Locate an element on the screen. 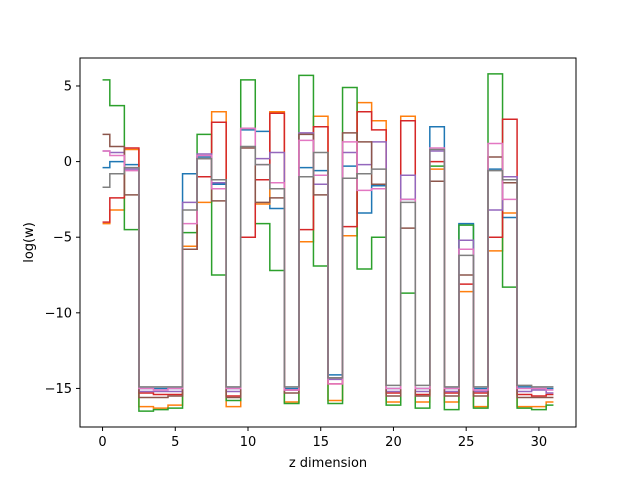  y-tick-label: −15 is located at coordinates (58, 389).